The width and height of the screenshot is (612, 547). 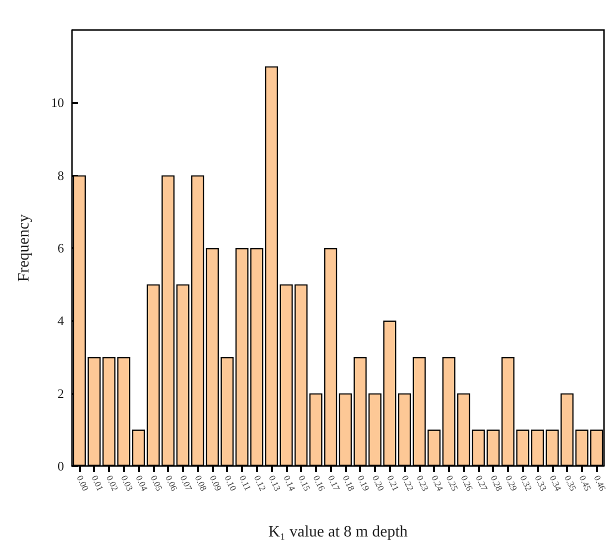 I want to click on x-tick-label: 0.05, so click(x=156, y=483).